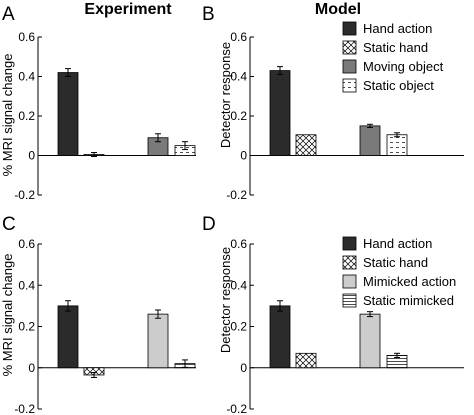 Image resolution: width=474 pixels, height=415 pixels. What do you see at coordinates (208, 14) in the screenshot?
I see `panel-letter: B` at bounding box center [208, 14].